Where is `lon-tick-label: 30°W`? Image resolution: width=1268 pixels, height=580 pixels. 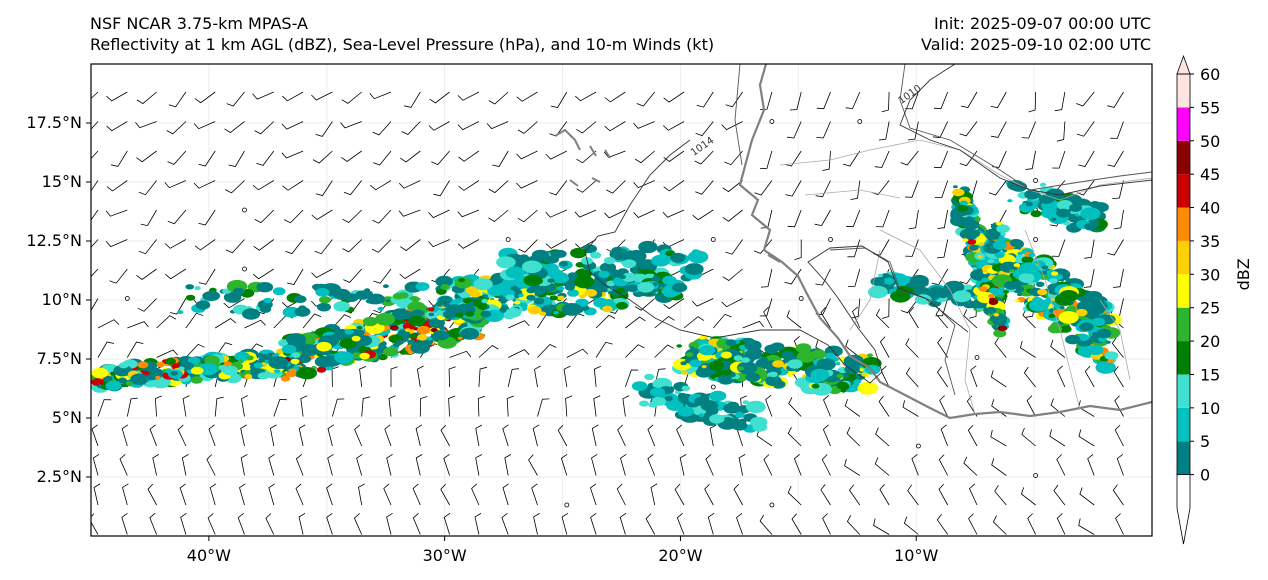
lon-tick-label: 30°W is located at coordinates (445, 555).